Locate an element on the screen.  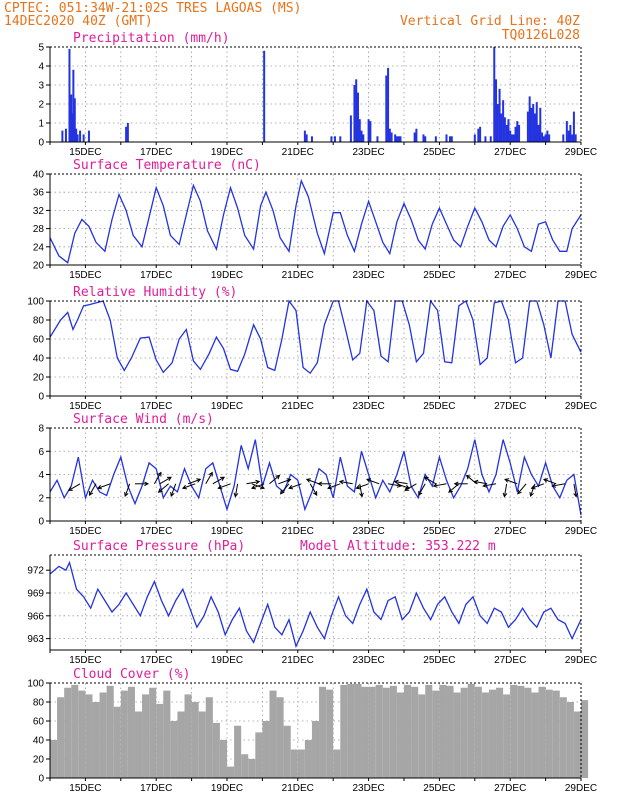
humidity-ytick-label: 0 is located at coordinates (41, 397).